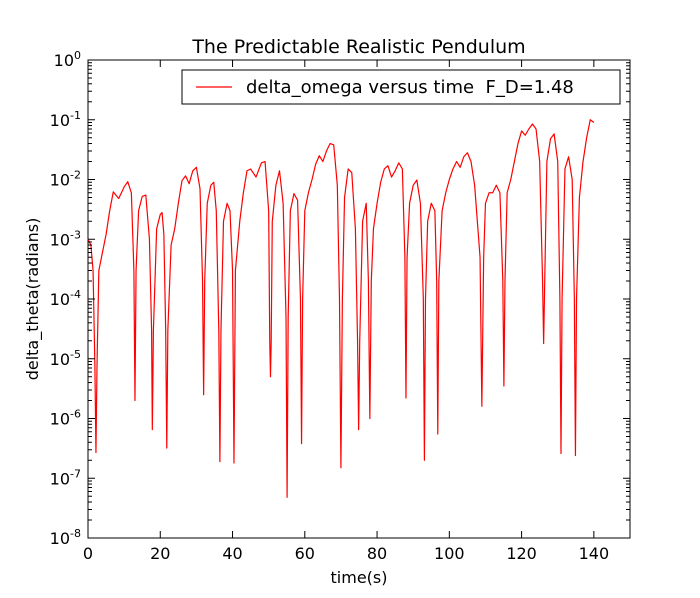 This screenshot has height=598, width=700. Describe the element at coordinates (358, 47) in the screenshot. I see `chart-title: The Predictable Realistic Pendulum` at that location.